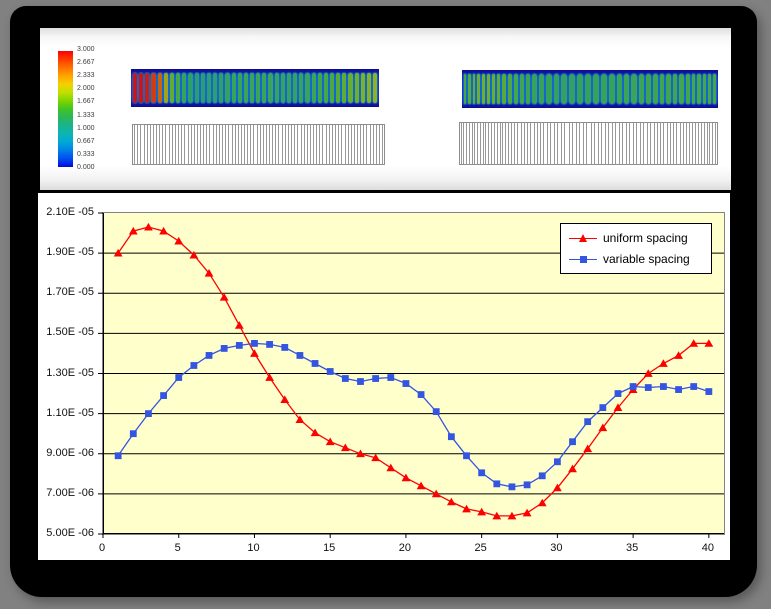  I want to click on legend: uniform spacing variable spacing, so click(636, 248).